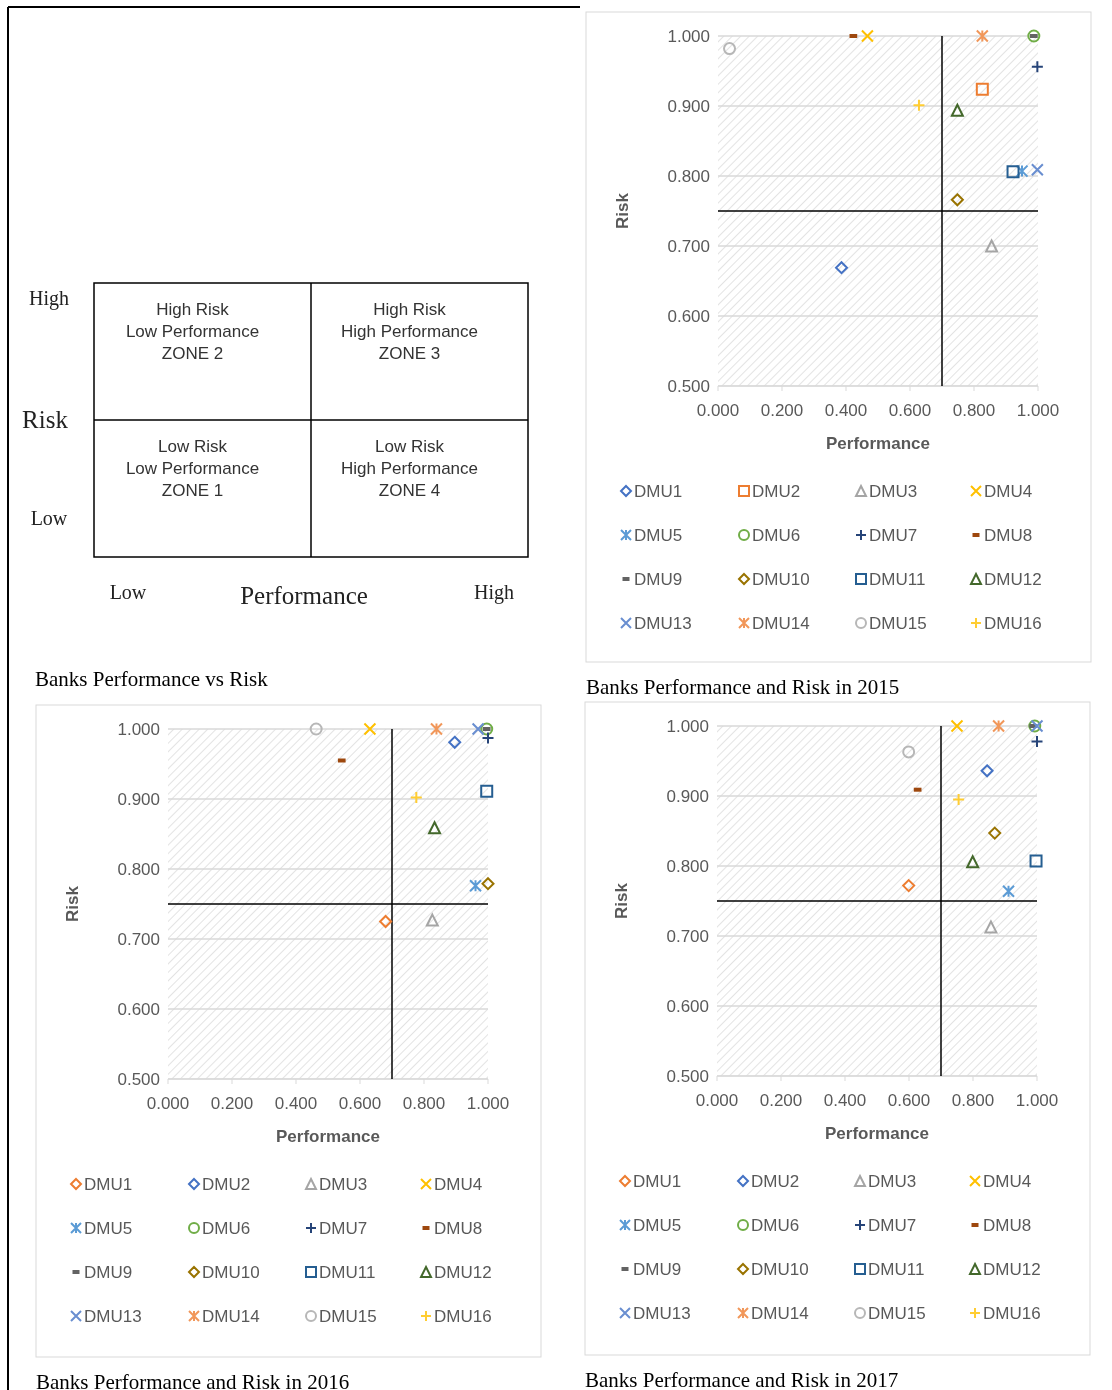 The image size is (1112, 1390). I want to click on x-tick-label: 0.200, so click(781, 1100).